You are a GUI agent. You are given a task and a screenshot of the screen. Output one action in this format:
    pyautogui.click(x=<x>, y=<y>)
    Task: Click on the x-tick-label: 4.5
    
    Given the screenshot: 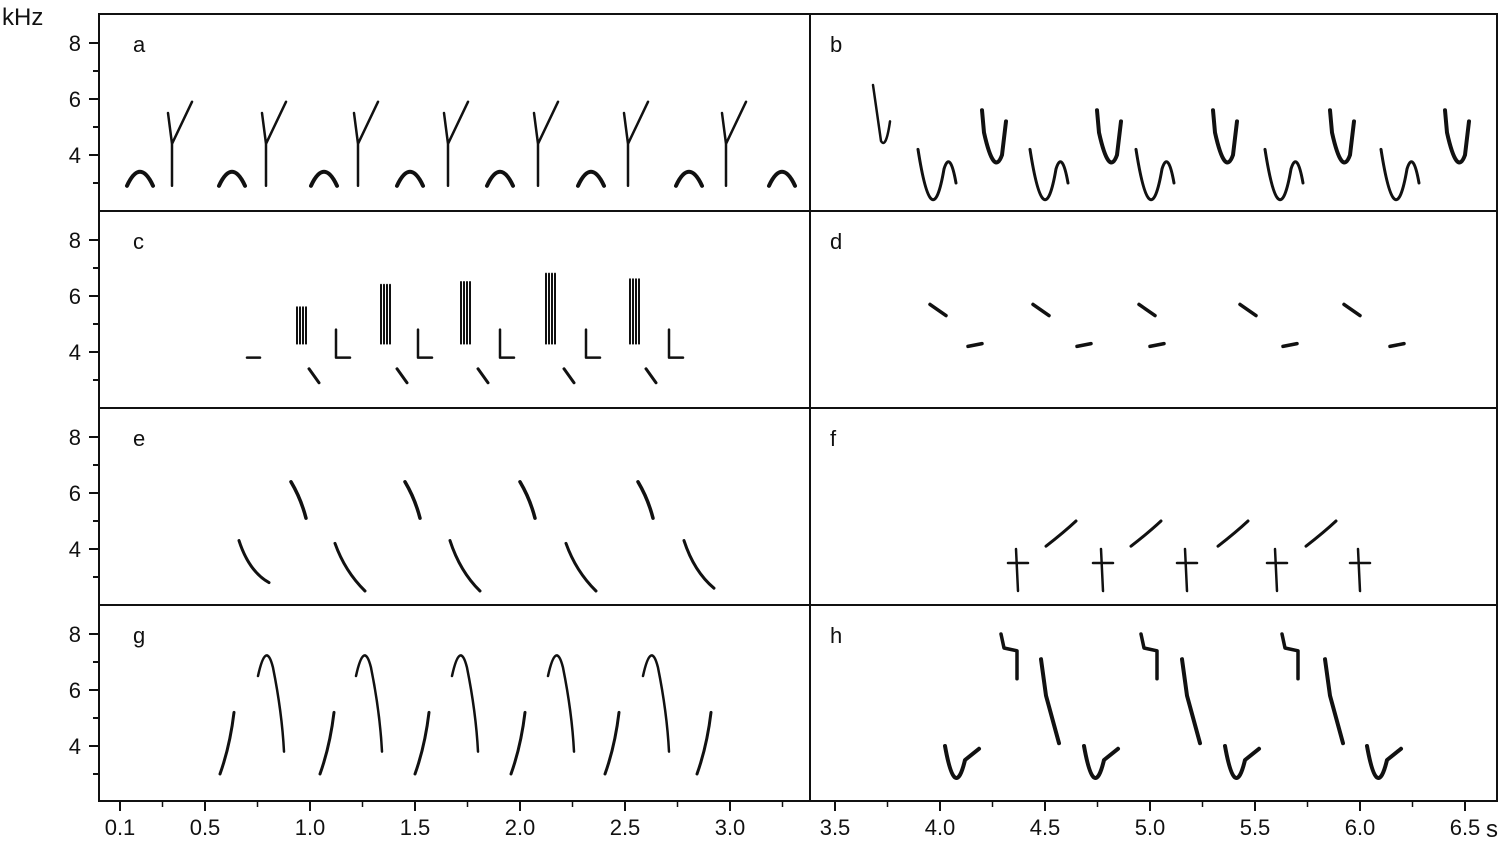 What is the action you would take?
    pyautogui.click(x=1045, y=827)
    